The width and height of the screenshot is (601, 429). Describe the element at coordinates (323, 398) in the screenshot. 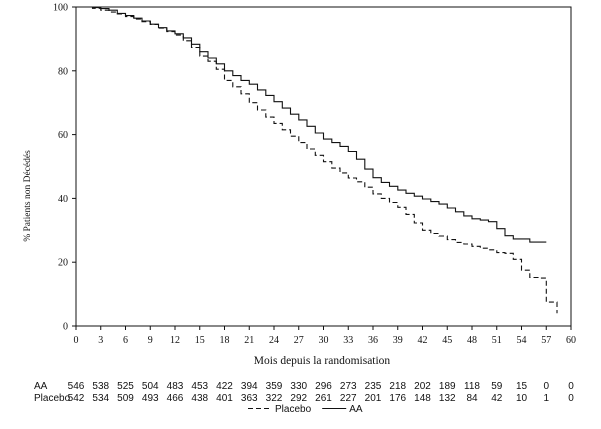

I see `risk-cell: 261` at that location.